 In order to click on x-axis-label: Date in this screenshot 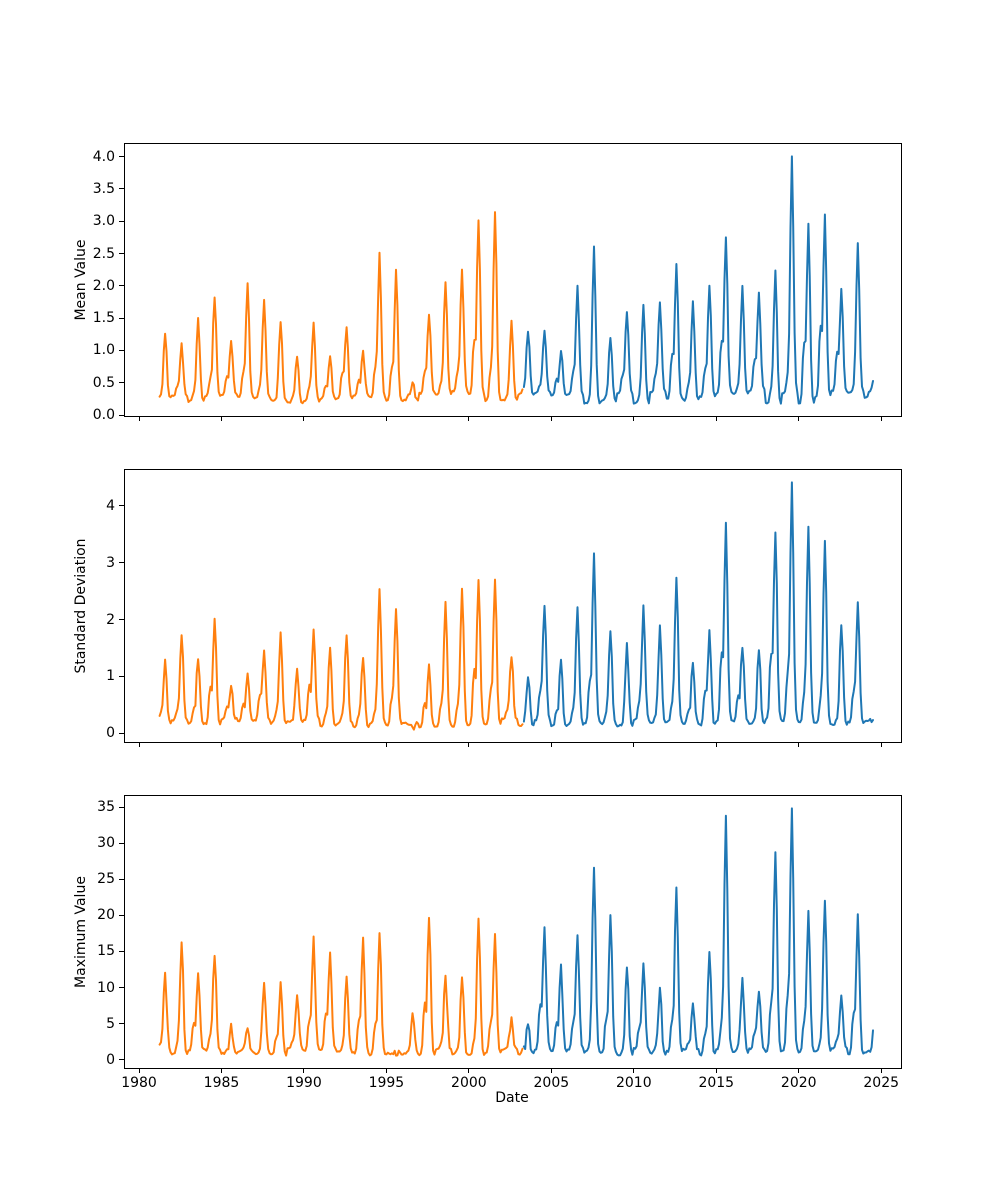, I will do `click(512, 1098)`.